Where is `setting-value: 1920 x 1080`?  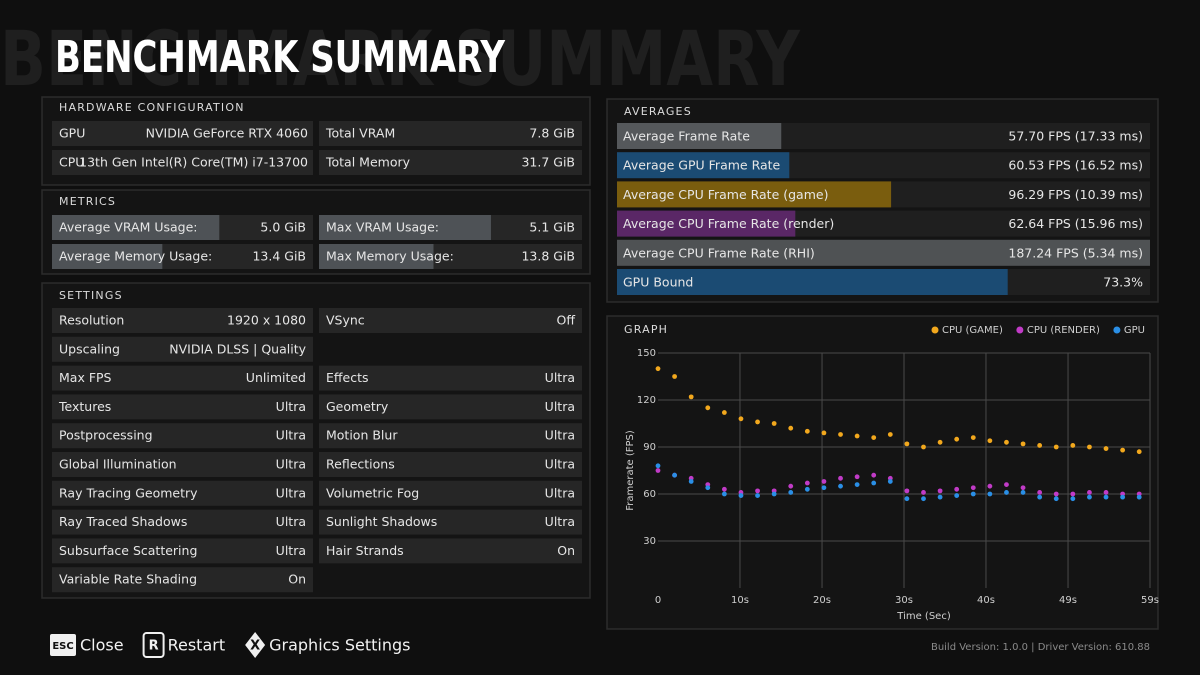
setting-value: 1920 x 1080 is located at coordinates (266, 320).